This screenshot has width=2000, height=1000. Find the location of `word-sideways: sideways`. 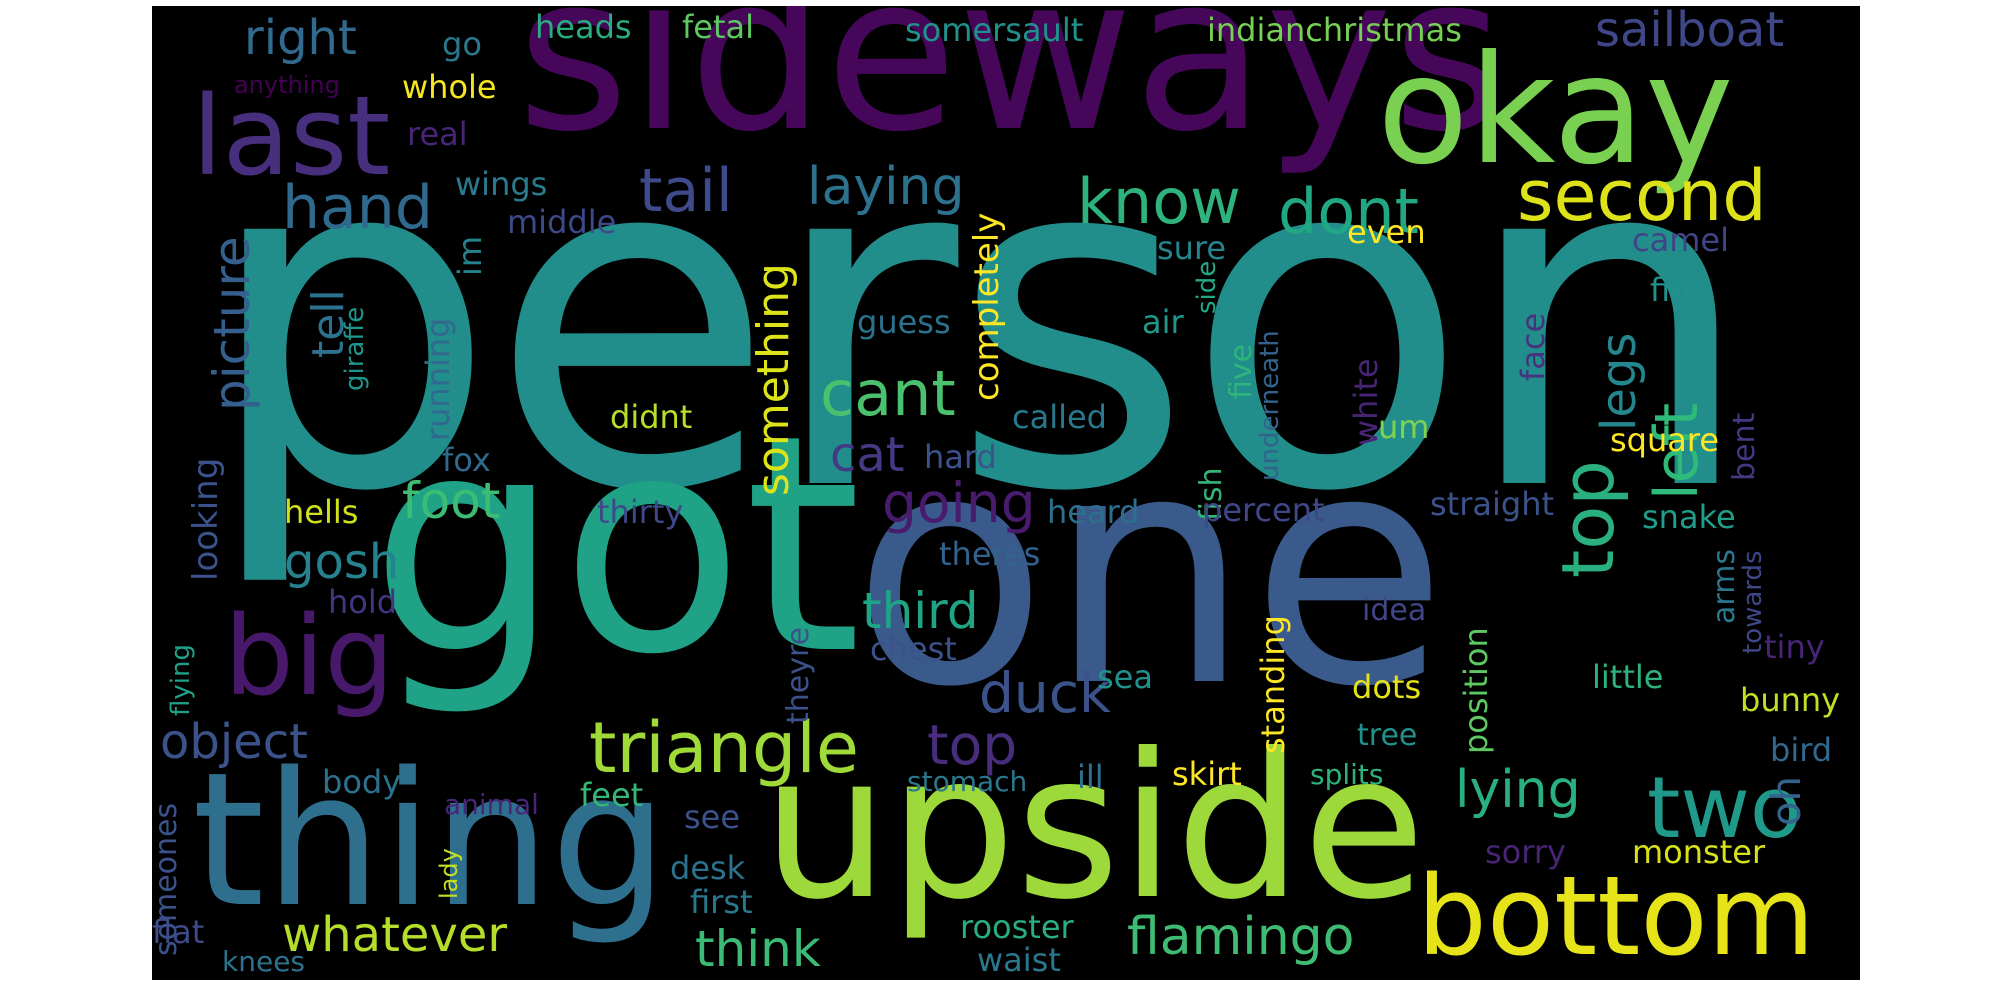

word-sideways: sideways is located at coordinates (1011, 92).